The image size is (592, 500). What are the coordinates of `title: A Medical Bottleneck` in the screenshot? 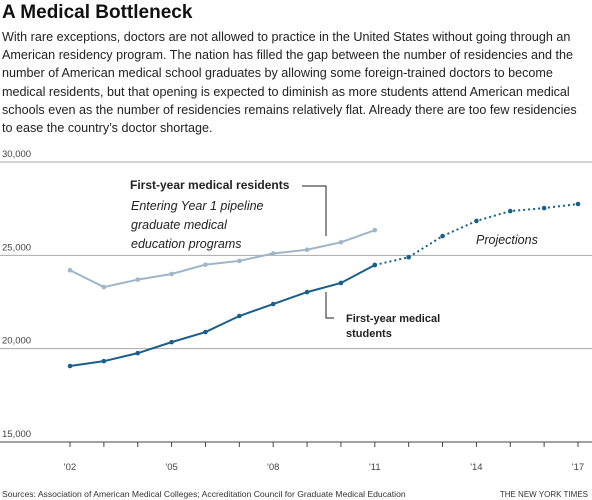 It's located at (97, 12).